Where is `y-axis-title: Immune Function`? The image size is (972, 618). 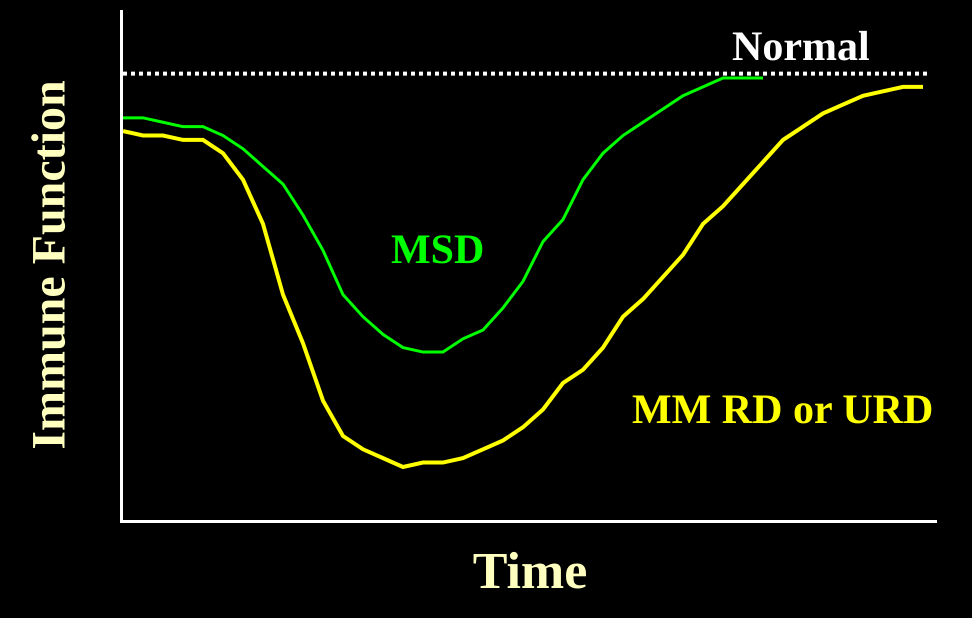
y-axis-title: Immune Function is located at coordinates (49, 265).